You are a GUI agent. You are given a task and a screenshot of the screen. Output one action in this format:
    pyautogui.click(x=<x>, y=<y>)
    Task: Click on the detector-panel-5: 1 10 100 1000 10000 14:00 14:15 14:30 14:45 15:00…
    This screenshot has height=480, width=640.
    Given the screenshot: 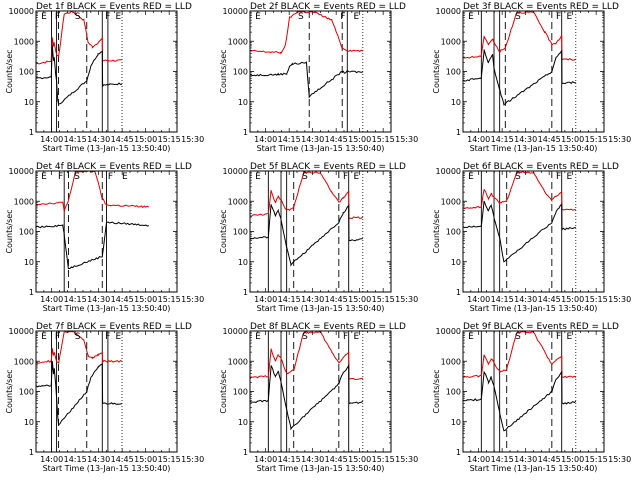 What is the action you would take?
    pyautogui.click(x=318, y=237)
    